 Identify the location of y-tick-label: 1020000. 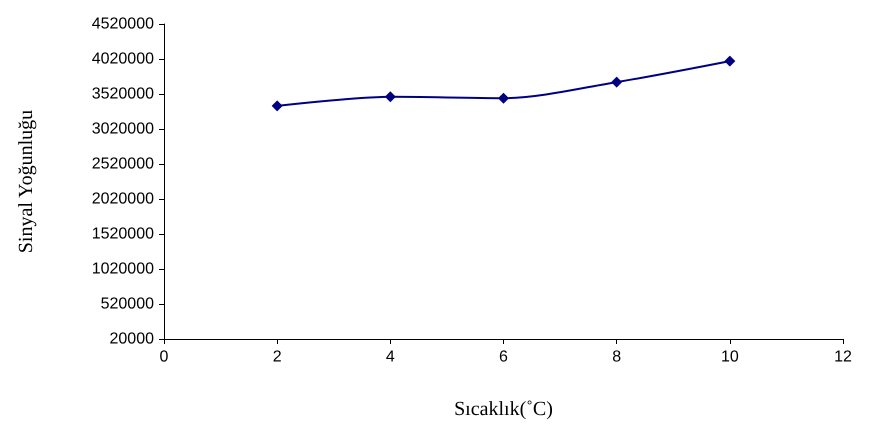
(123, 269).